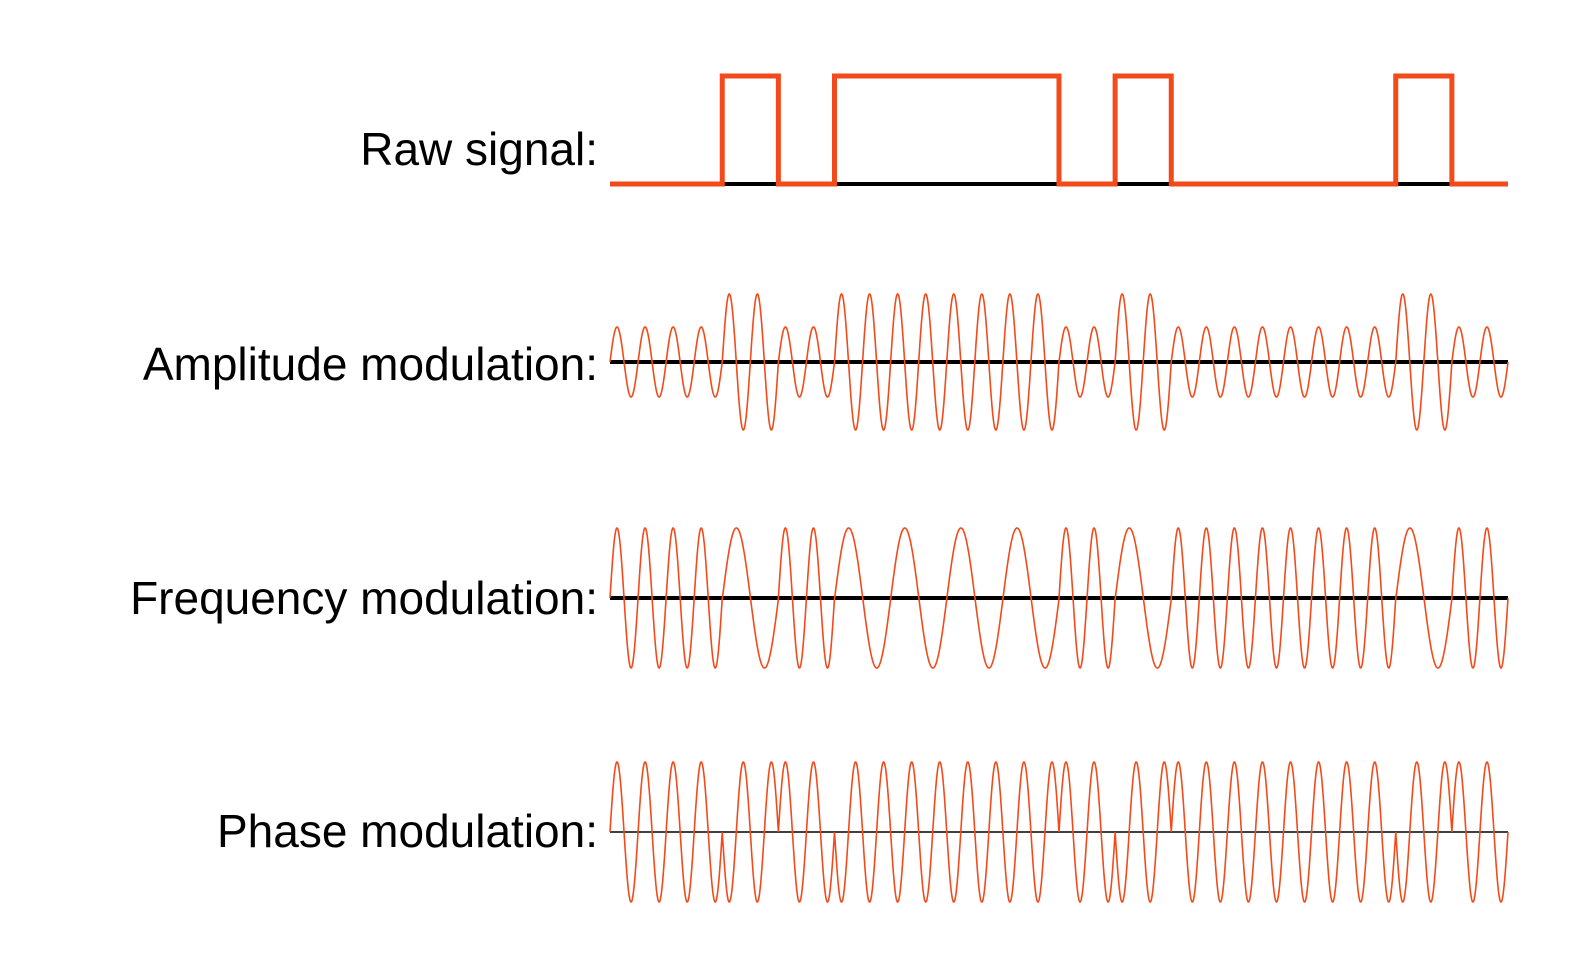  What do you see at coordinates (479, 149) in the screenshot?
I see `raw-signal-label: Raw signal:` at bounding box center [479, 149].